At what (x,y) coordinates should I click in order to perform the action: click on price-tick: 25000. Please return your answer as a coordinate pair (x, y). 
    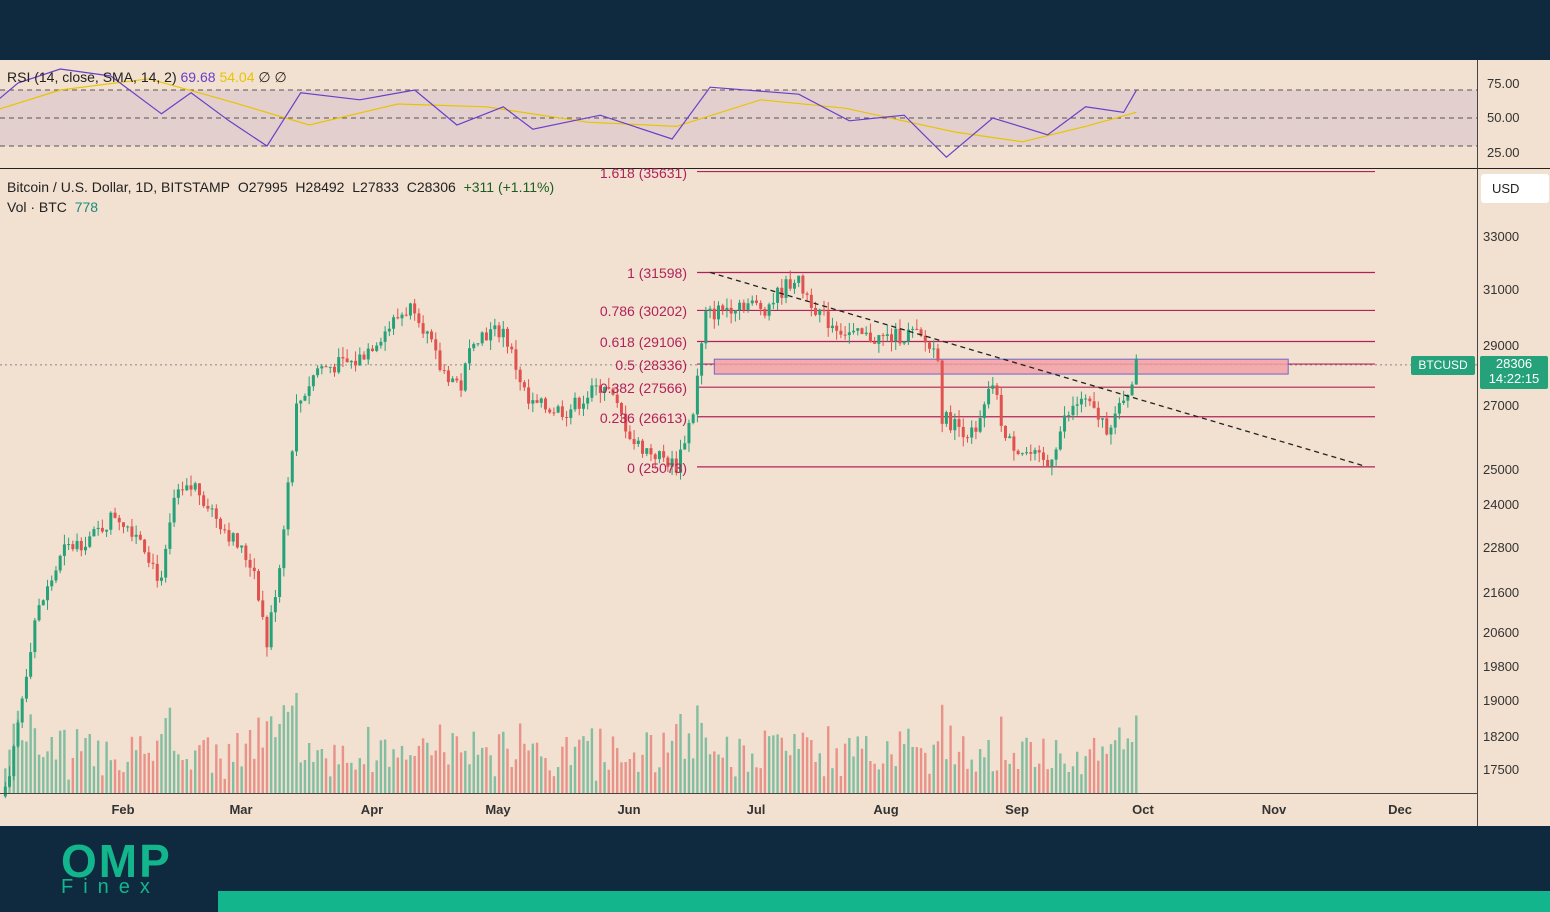
    Looking at the image, I should click on (1501, 469).